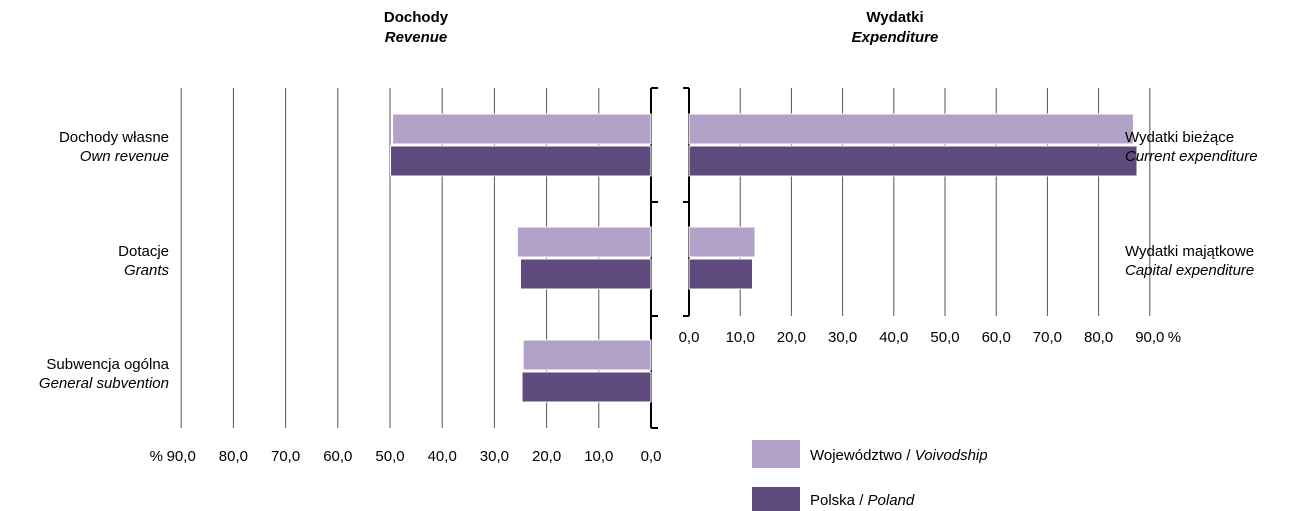 Image resolution: width=1292 pixels, height=511 pixels. Describe the element at coordinates (598, 456) in the screenshot. I see `revenue-x-tick-label: 10,0` at that location.